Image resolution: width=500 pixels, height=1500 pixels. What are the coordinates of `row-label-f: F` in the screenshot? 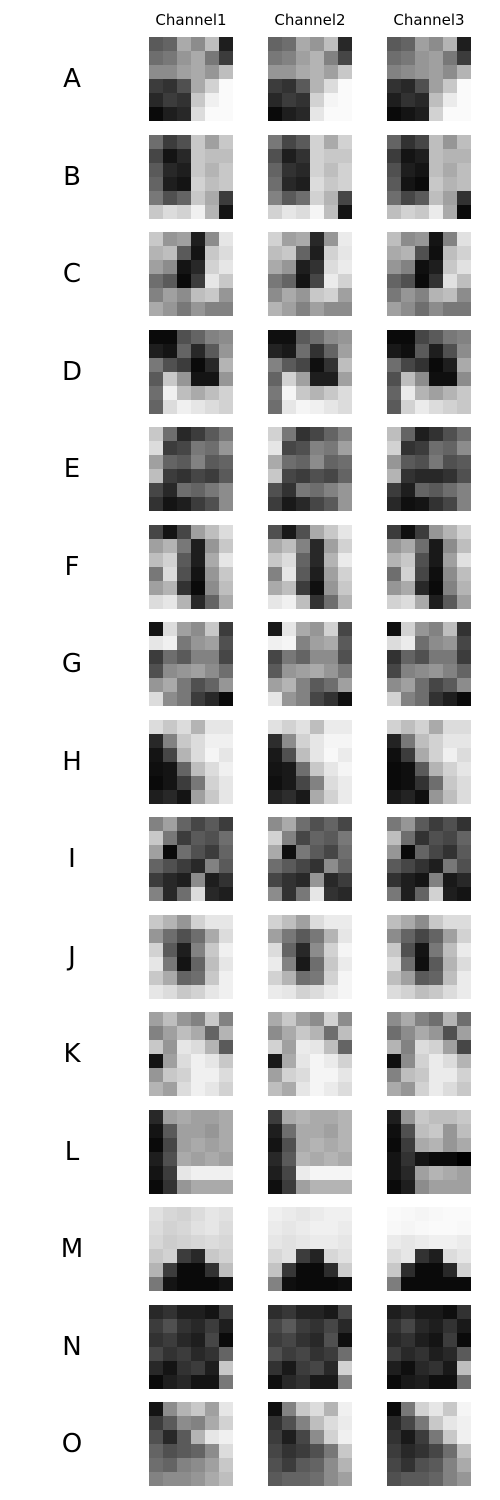 It's located at (72, 566).